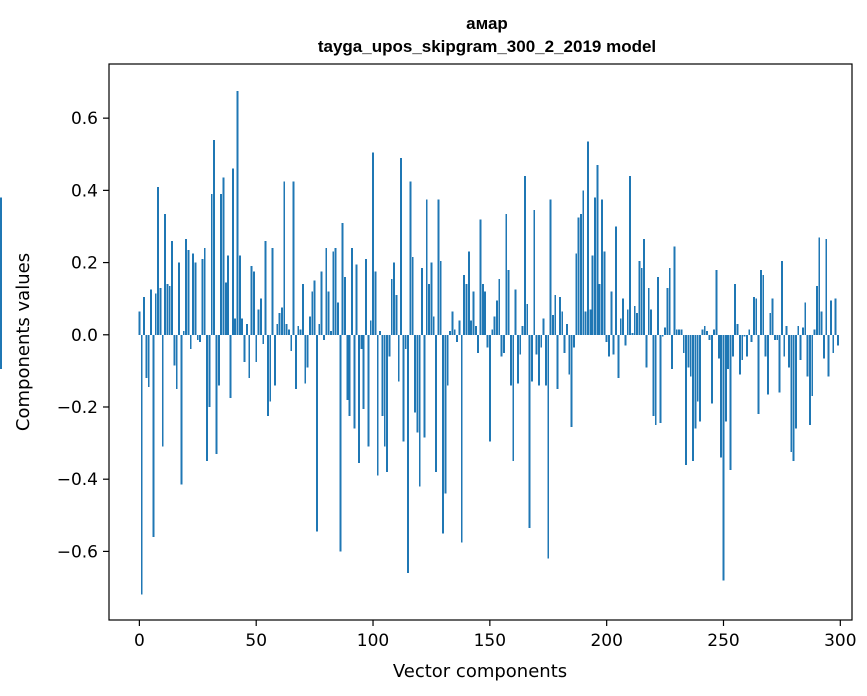 The width and height of the screenshot is (867, 696). What do you see at coordinates (23, 342) in the screenshot?
I see `y-axis-label: Components values` at bounding box center [23, 342].